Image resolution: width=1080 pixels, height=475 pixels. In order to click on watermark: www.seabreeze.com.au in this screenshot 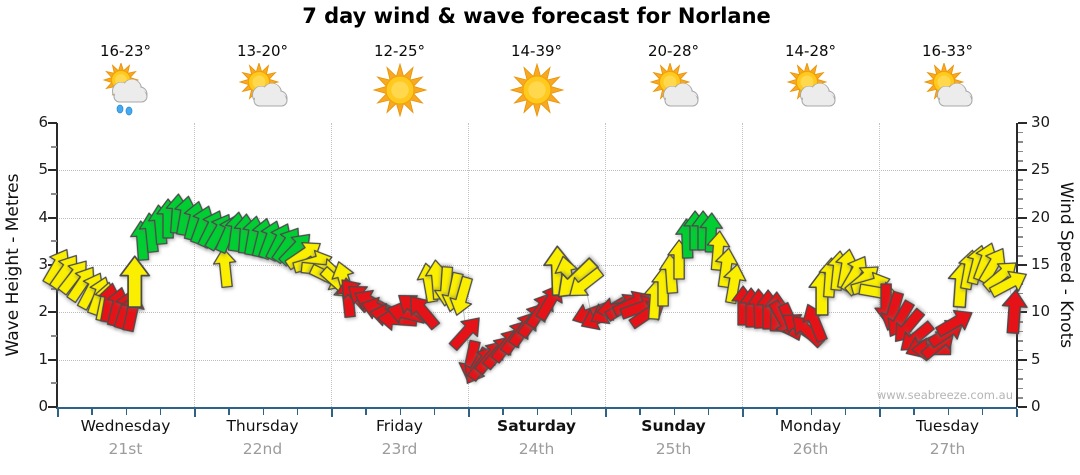, I will do `click(944, 395)`.